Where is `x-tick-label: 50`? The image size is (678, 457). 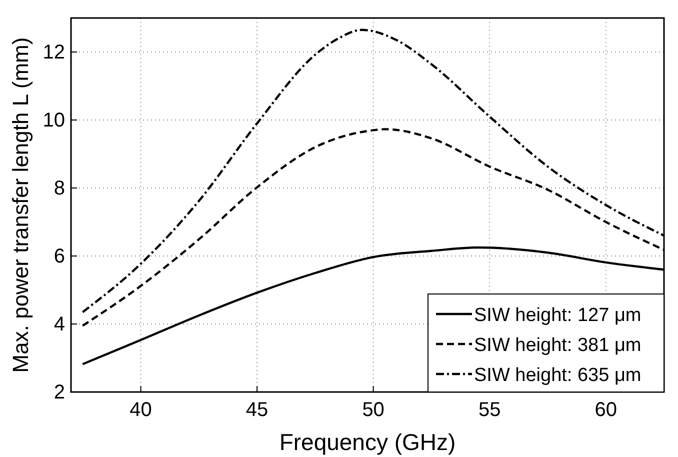 x-tick-label: 50 is located at coordinates (373, 410).